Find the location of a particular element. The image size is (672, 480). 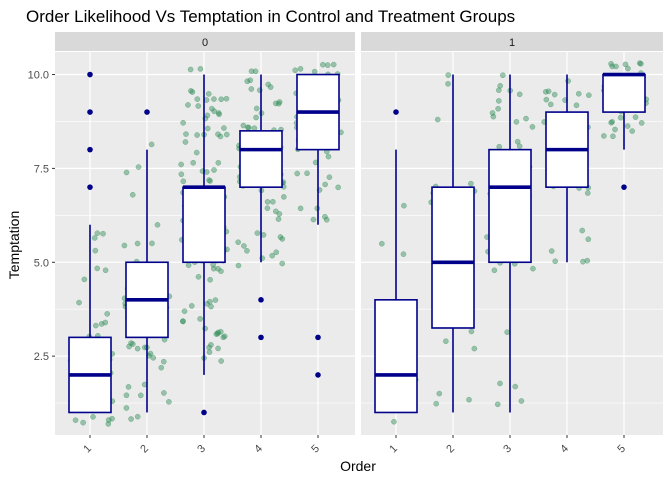

facet-strip-label: 0 is located at coordinates (205, 43).